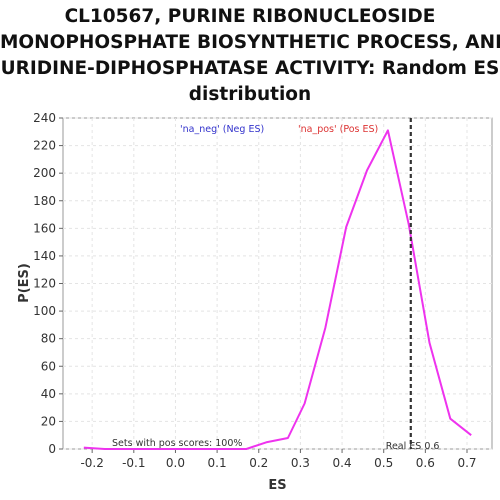 This screenshot has width=500, height=500. I want to click on y-axis-ticks: 0 20 40 60 80 100 120 140 160 180 200 220 240, so click(48, 283).